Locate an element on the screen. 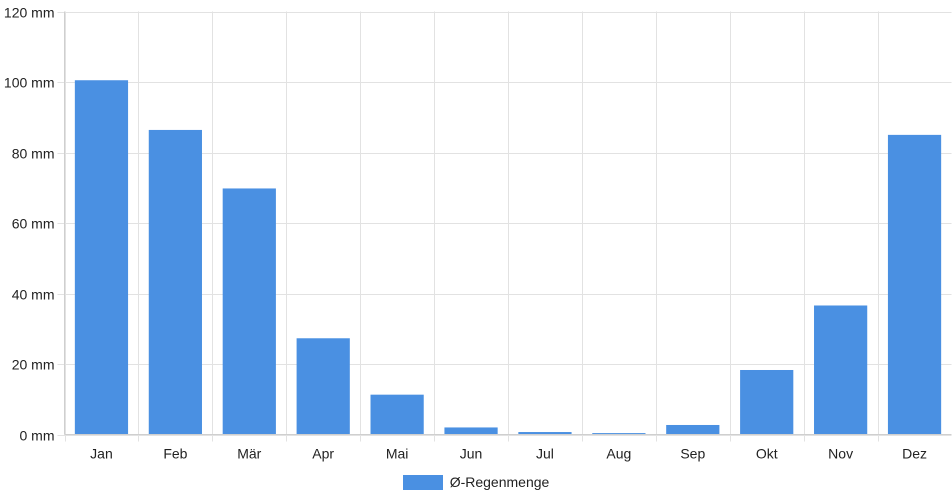  x-tick-label: Feb is located at coordinates (175, 454).